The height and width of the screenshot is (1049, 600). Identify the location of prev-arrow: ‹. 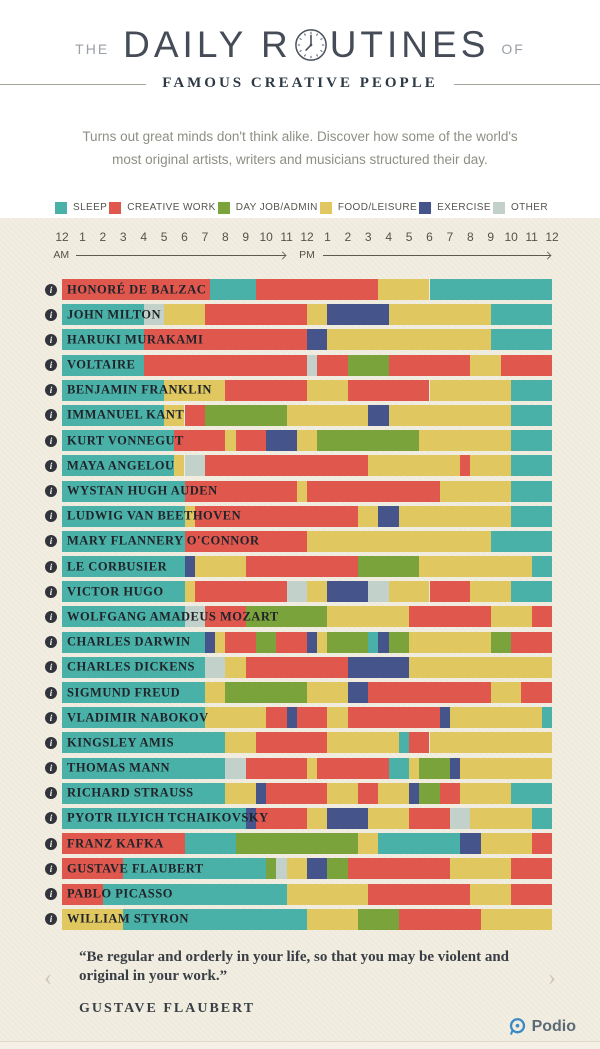
(48, 977).